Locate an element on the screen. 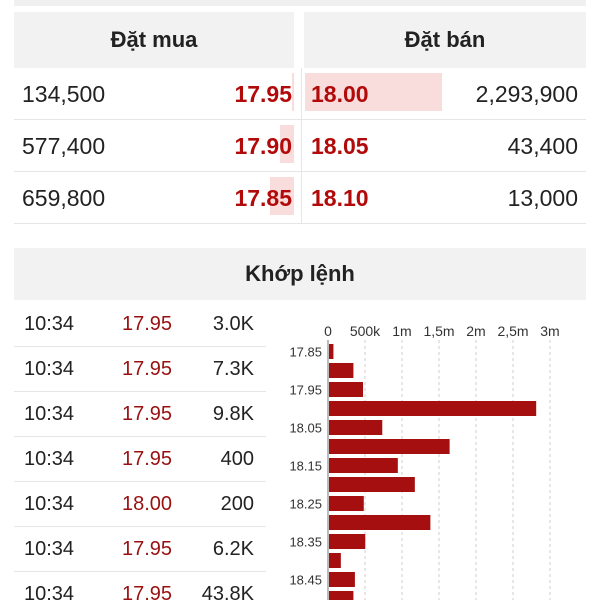 This screenshot has width=600, height=600. orderbook-divider is located at coordinates (301, 146).